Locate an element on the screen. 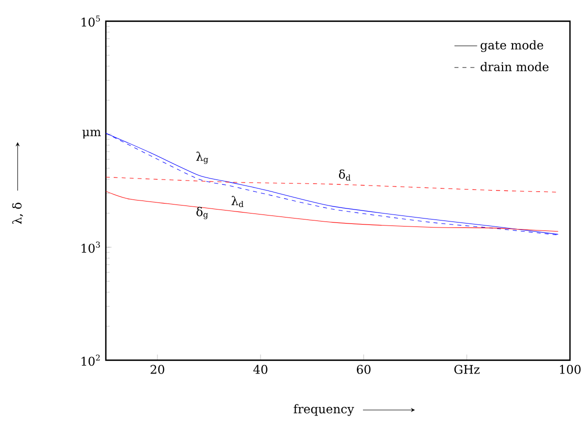 The width and height of the screenshot is (587, 422). x-tick-label: 60 is located at coordinates (363, 369).